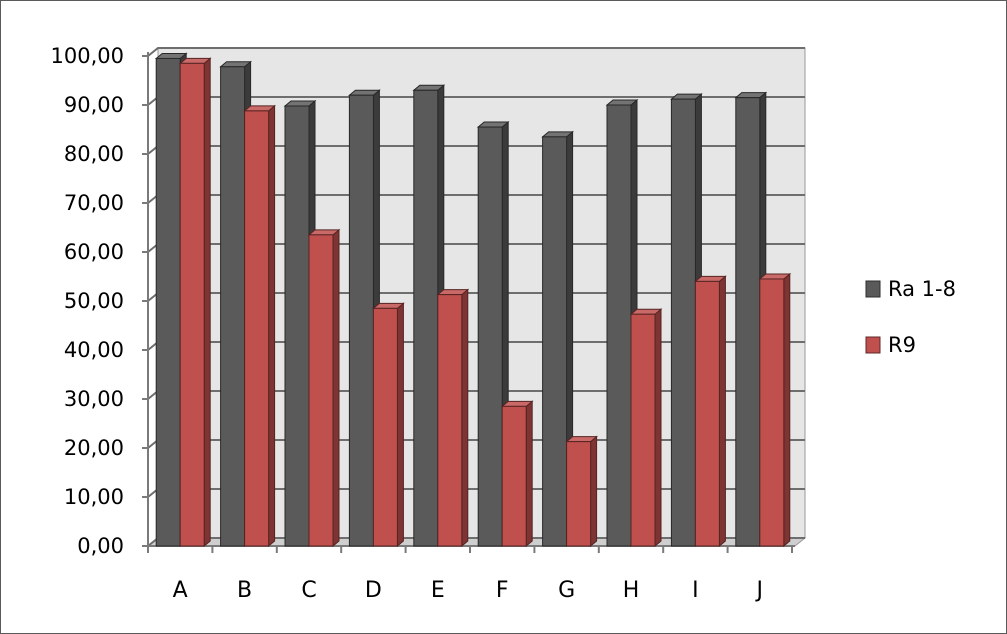 This screenshot has height=634, width=1007. I want to click on y-tick-label: 70,00, so click(94, 203).